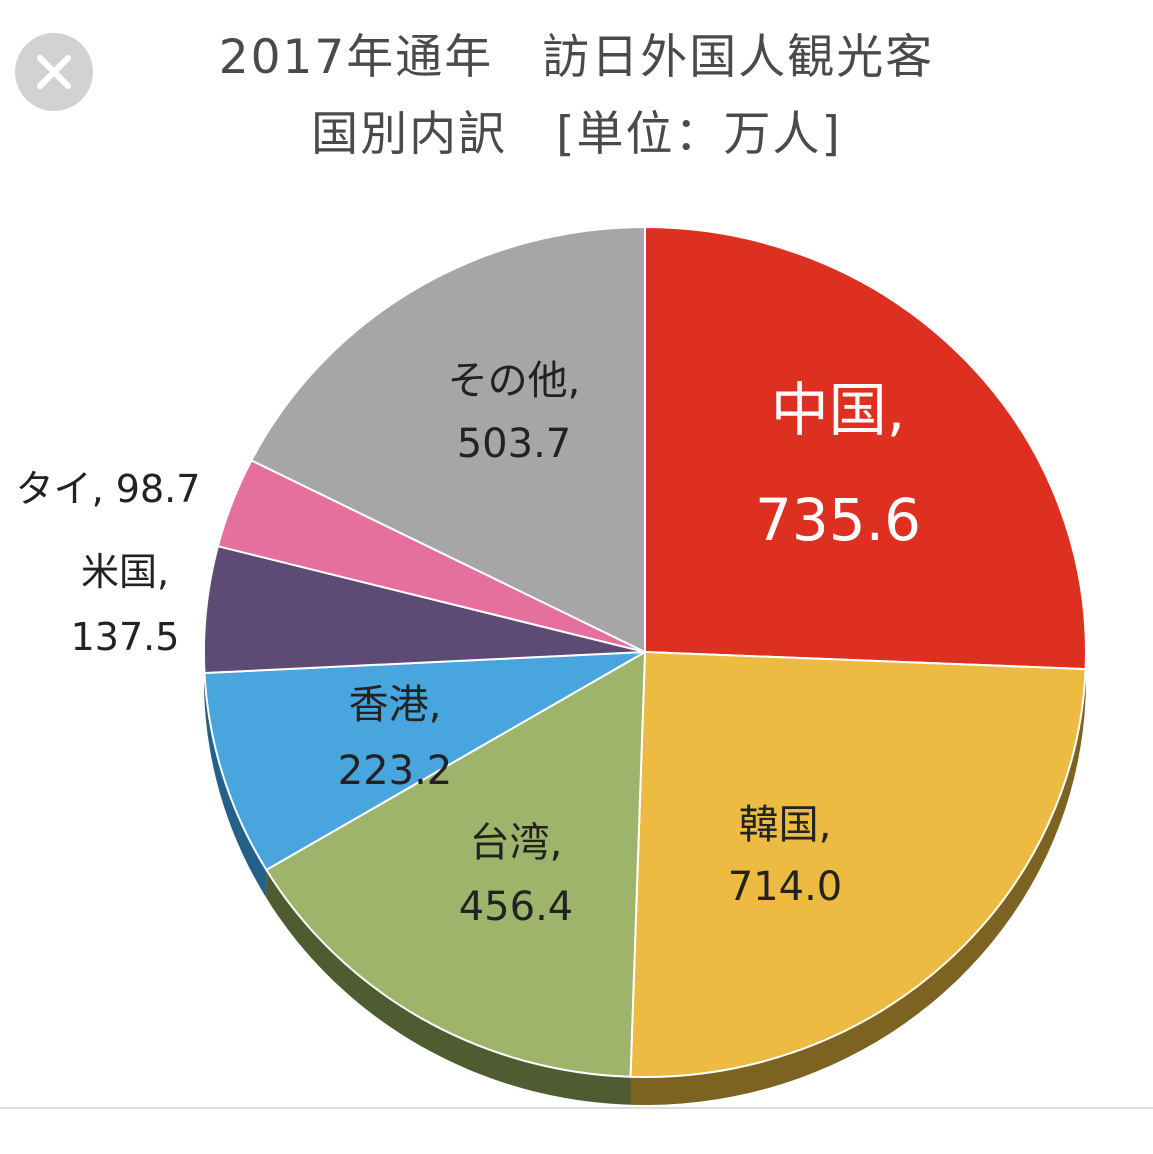 This screenshot has height=1154, width=1153. Describe the element at coordinates (576, 57) in the screenshot. I see `chart-title: 2017年通年 訪日外国人観光客` at that location.